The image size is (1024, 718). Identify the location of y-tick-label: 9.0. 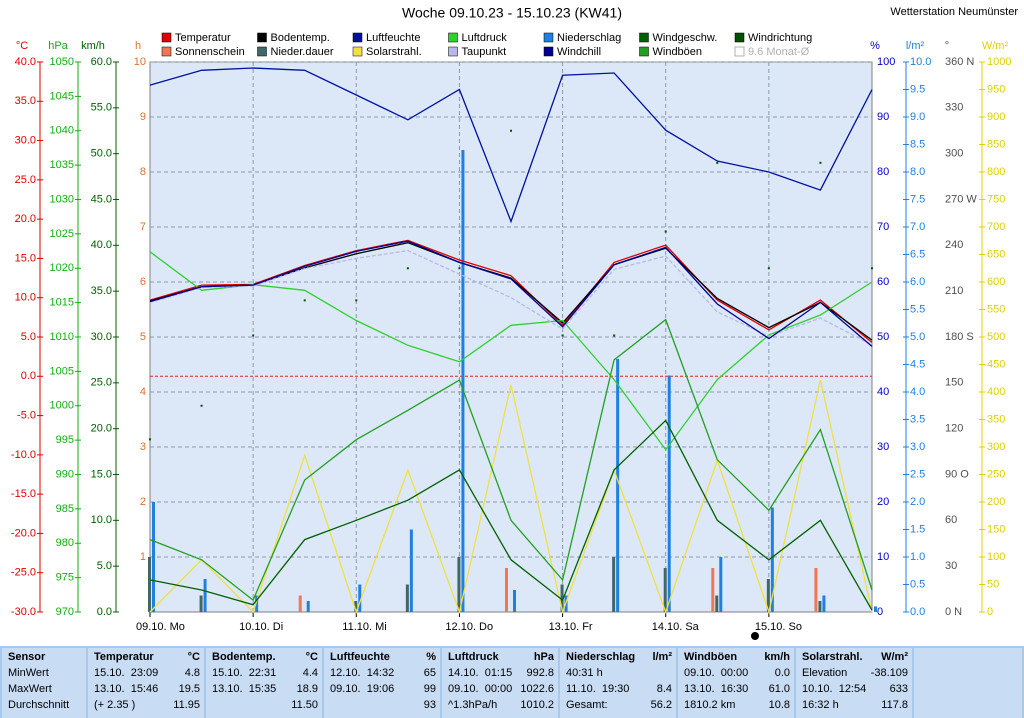
(917, 117).